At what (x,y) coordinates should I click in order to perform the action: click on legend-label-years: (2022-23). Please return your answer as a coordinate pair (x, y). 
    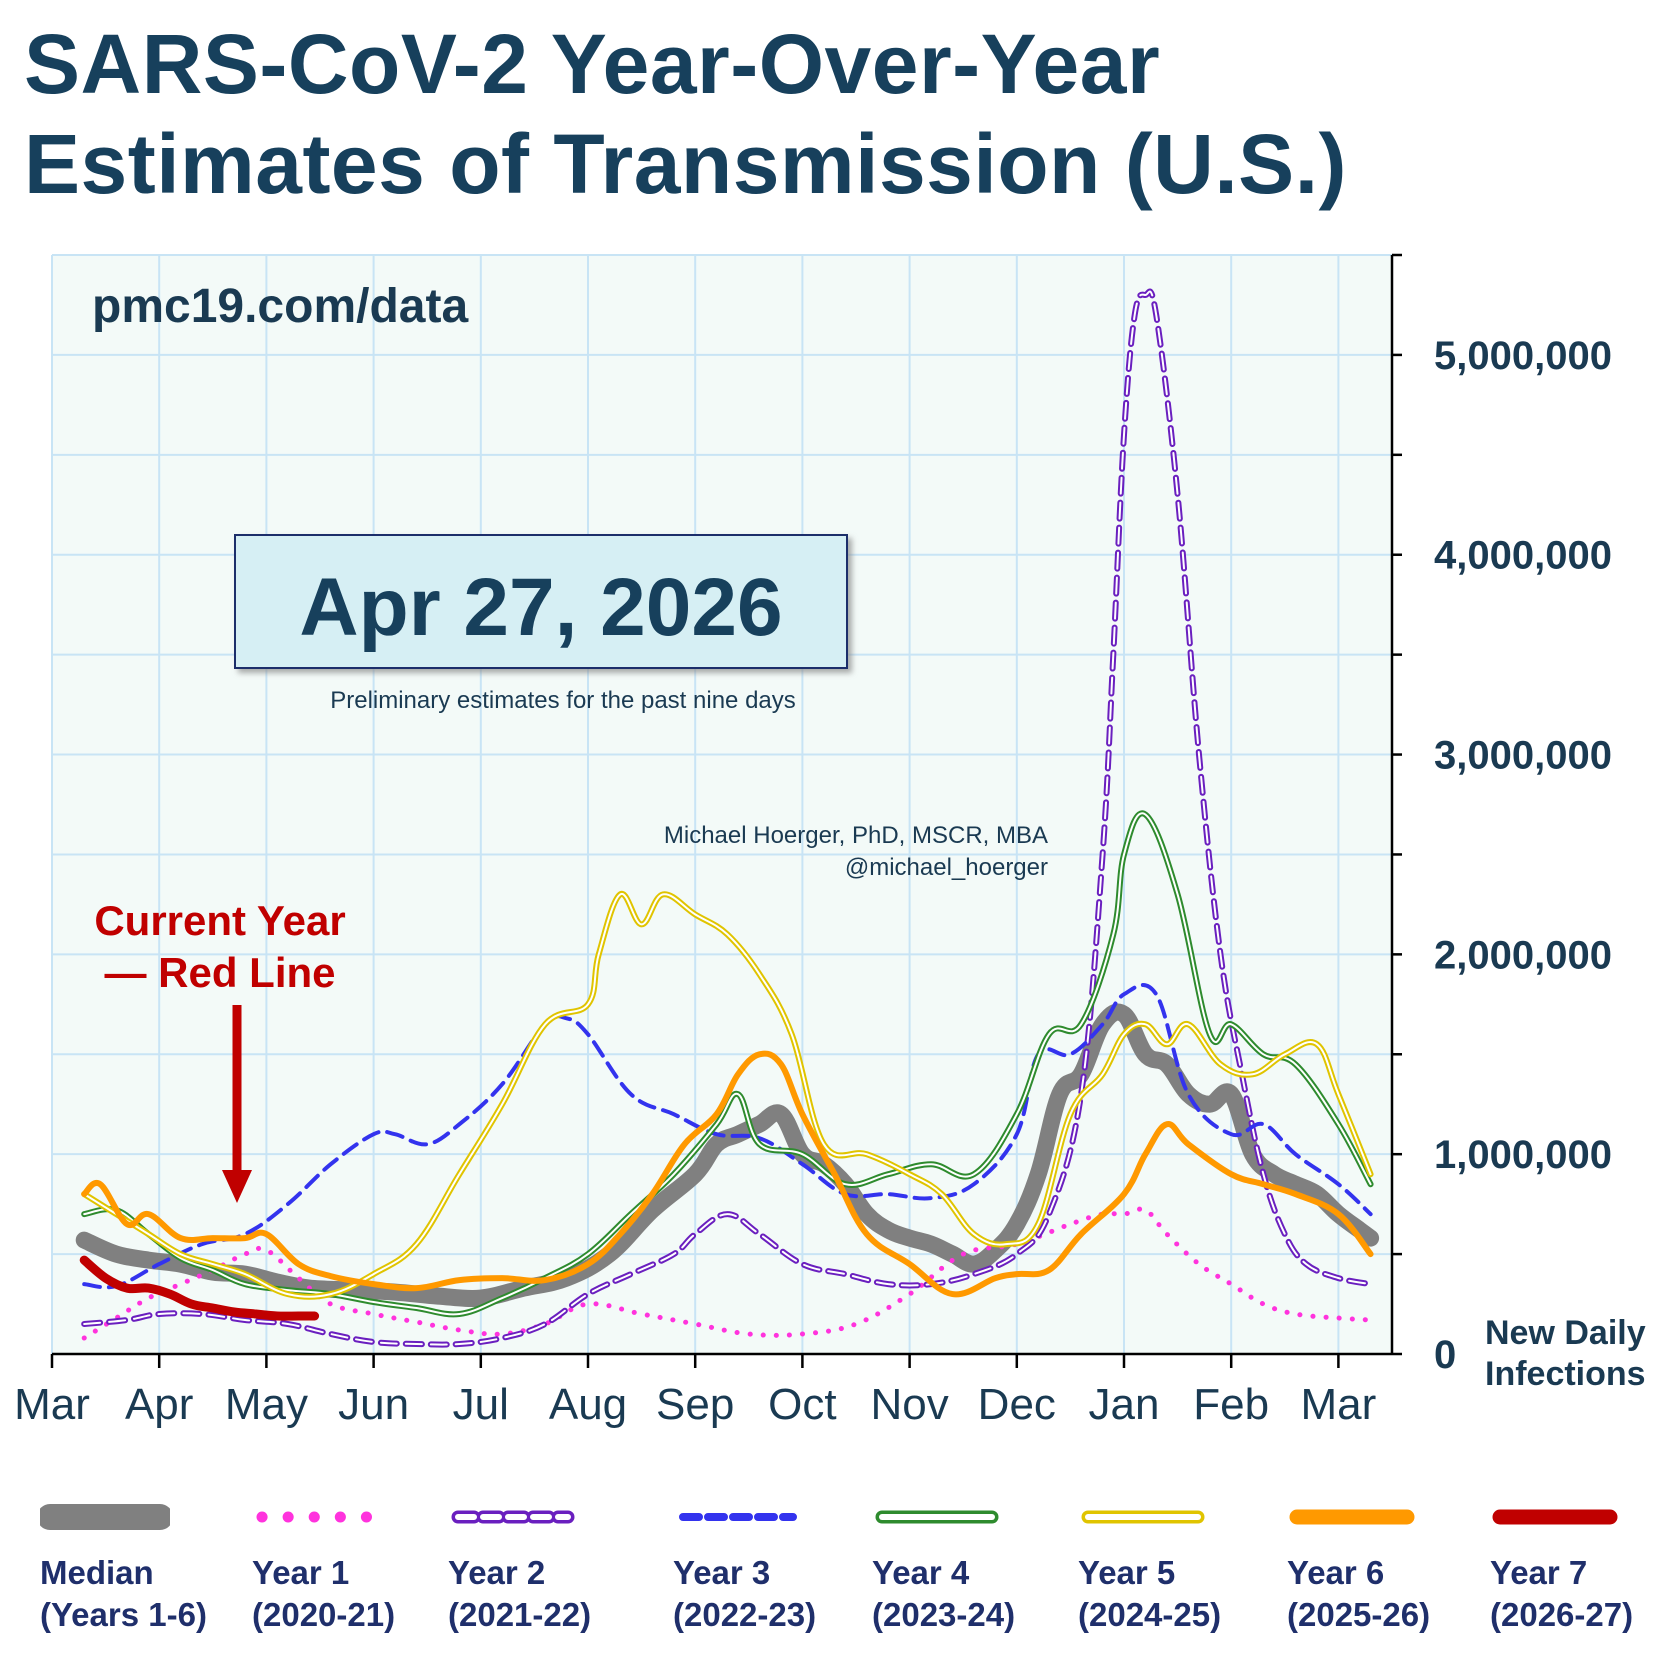
    Looking at the image, I should click on (745, 1614).